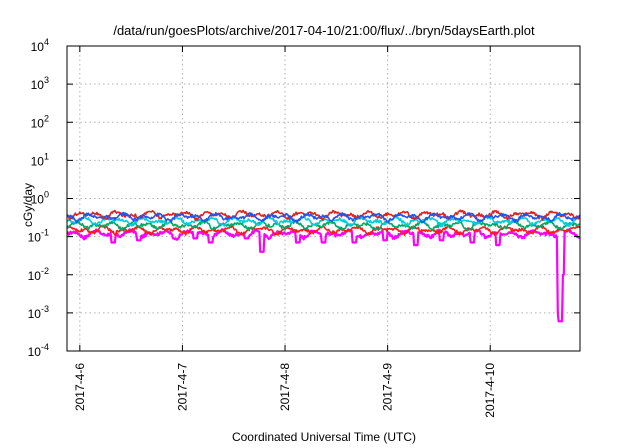 The height and width of the screenshot is (448, 640). What do you see at coordinates (40, 159) in the screenshot?
I see `y-tick-label: 10¹` at bounding box center [40, 159].